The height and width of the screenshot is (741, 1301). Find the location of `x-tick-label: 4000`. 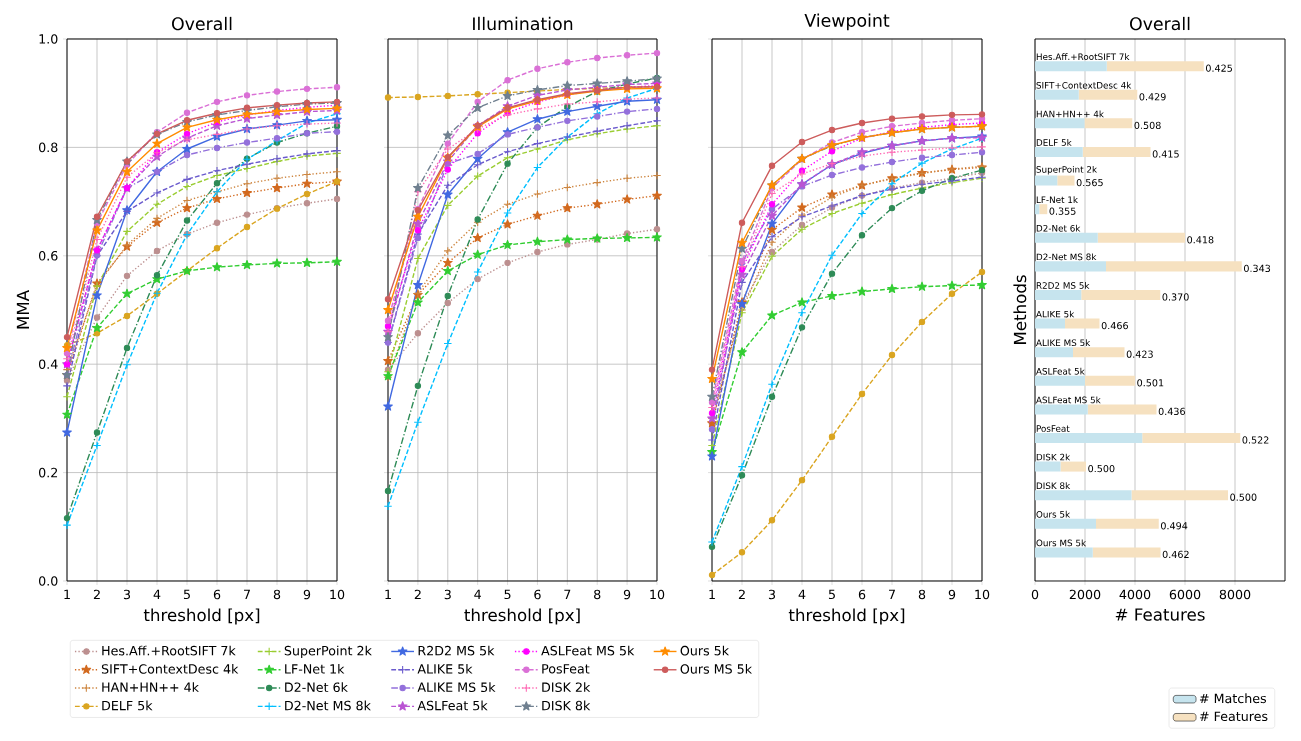

x-tick-label: 4000 is located at coordinates (1135, 594).